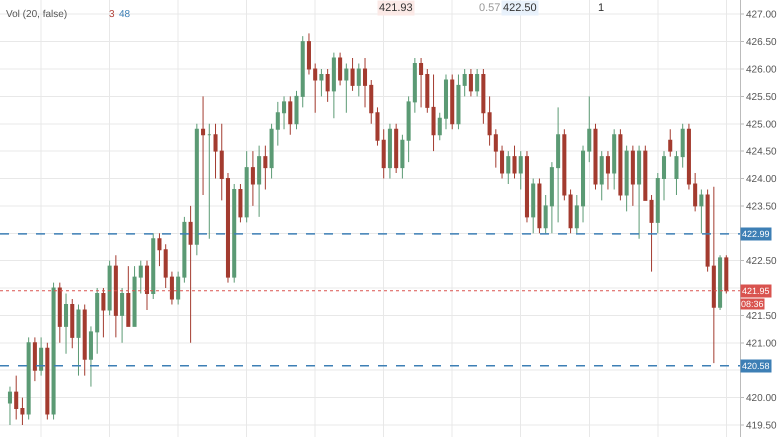  I want to click on annotation: 421.93, so click(396, 8).